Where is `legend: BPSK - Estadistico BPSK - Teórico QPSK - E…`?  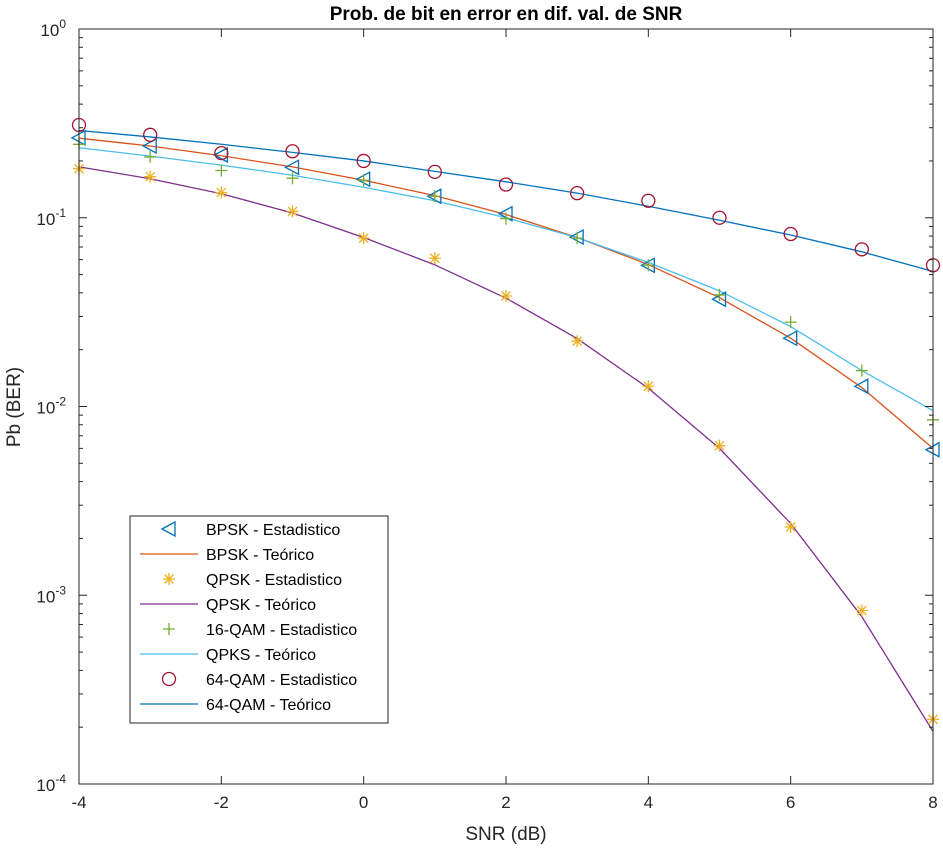
legend: BPSK - Estadistico BPSK - Teórico QPSK - E… is located at coordinates (259, 619).